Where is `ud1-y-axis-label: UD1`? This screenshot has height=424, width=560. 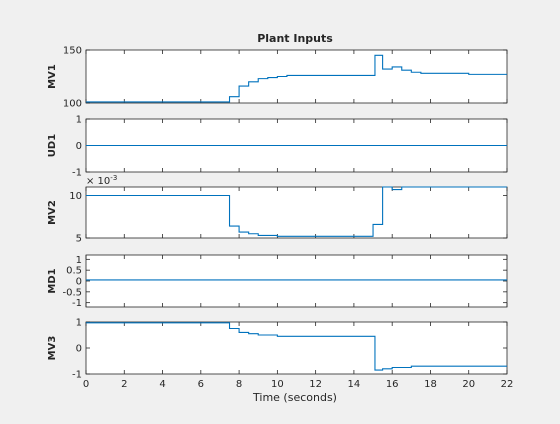
ud1-y-axis-label: UD1 is located at coordinates (52, 145).